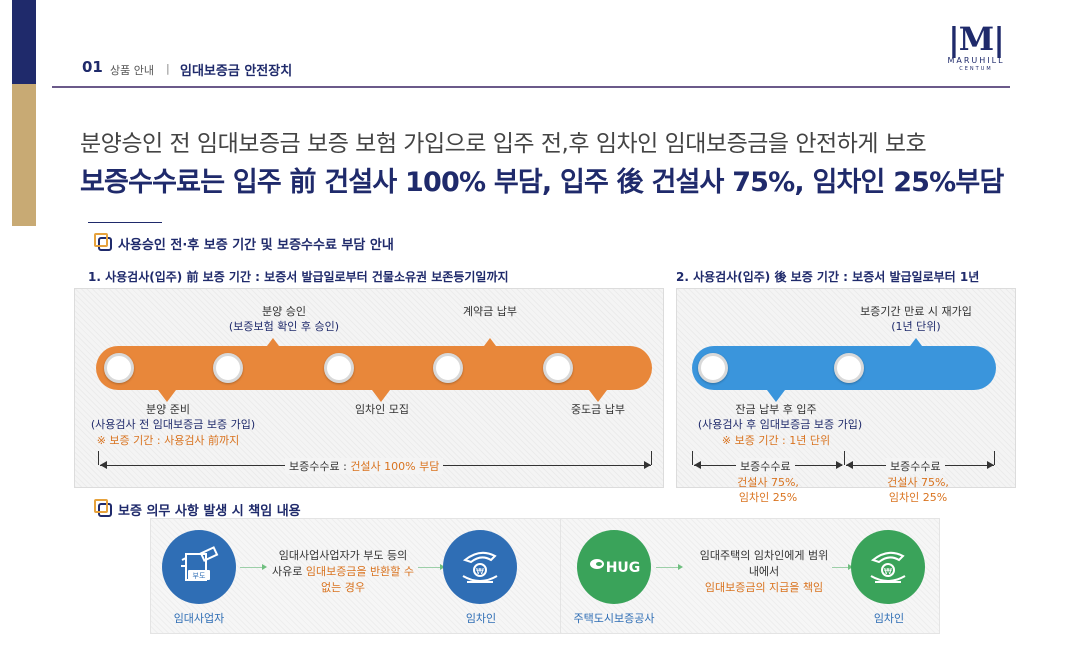 The image size is (1080, 660). I want to click on period-before-value: 보증서 발급일로부터 건물소유권 보존등기일까지, so click(386, 277).